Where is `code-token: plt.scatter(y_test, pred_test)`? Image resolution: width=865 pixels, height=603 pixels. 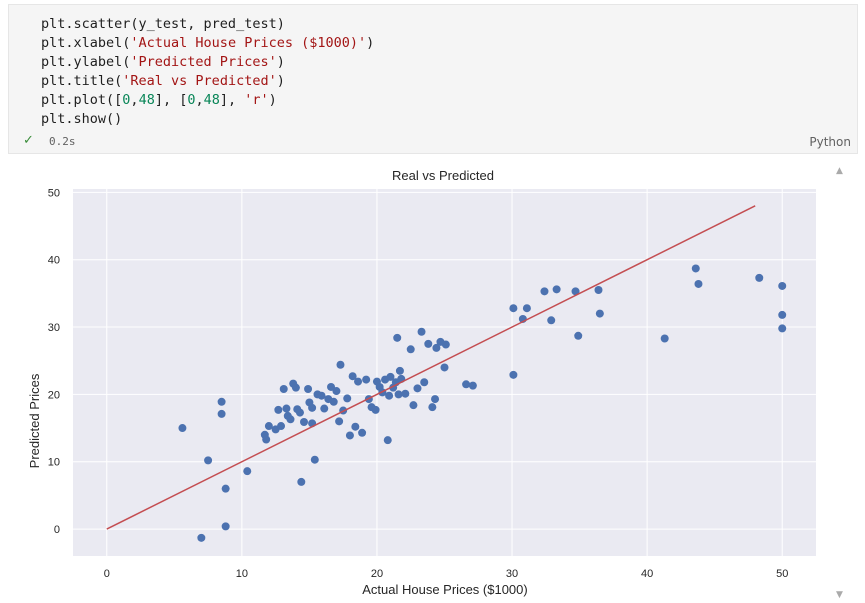 code-token: plt.scatter(y_test, pred_test) is located at coordinates (163, 24).